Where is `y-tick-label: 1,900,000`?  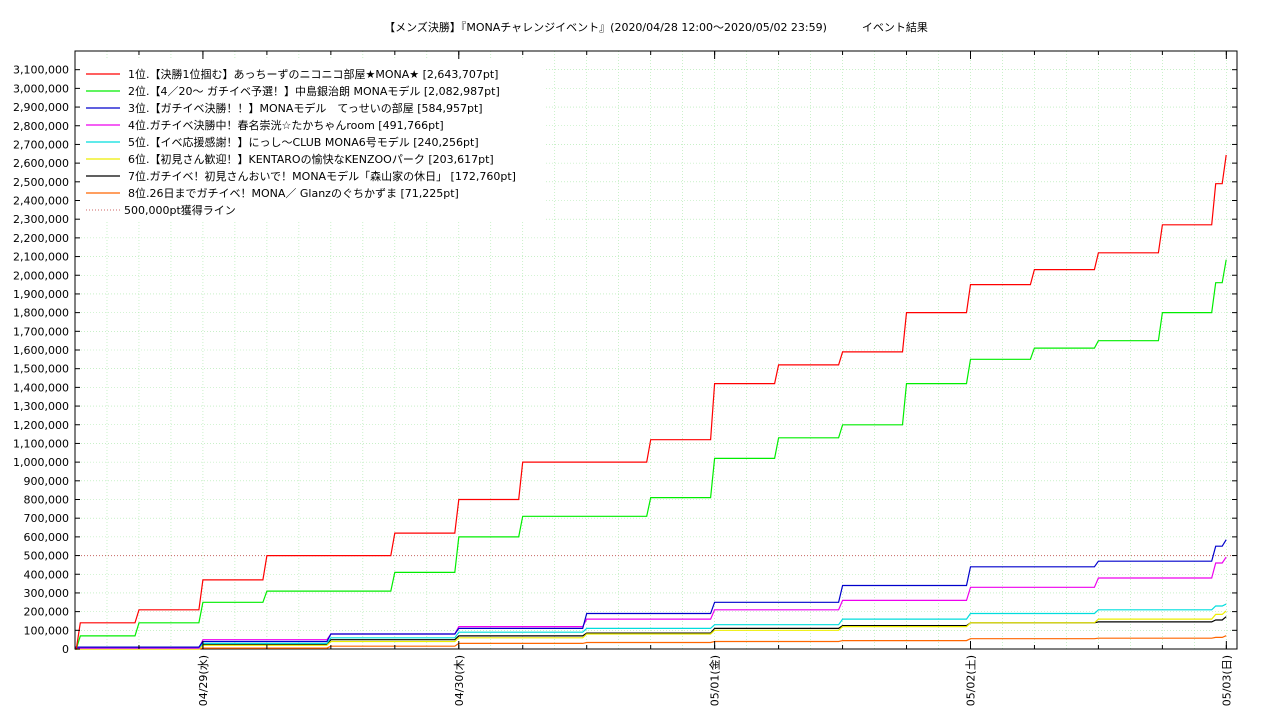
y-tick-label: 1,900,000 is located at coordinates (41, 294).